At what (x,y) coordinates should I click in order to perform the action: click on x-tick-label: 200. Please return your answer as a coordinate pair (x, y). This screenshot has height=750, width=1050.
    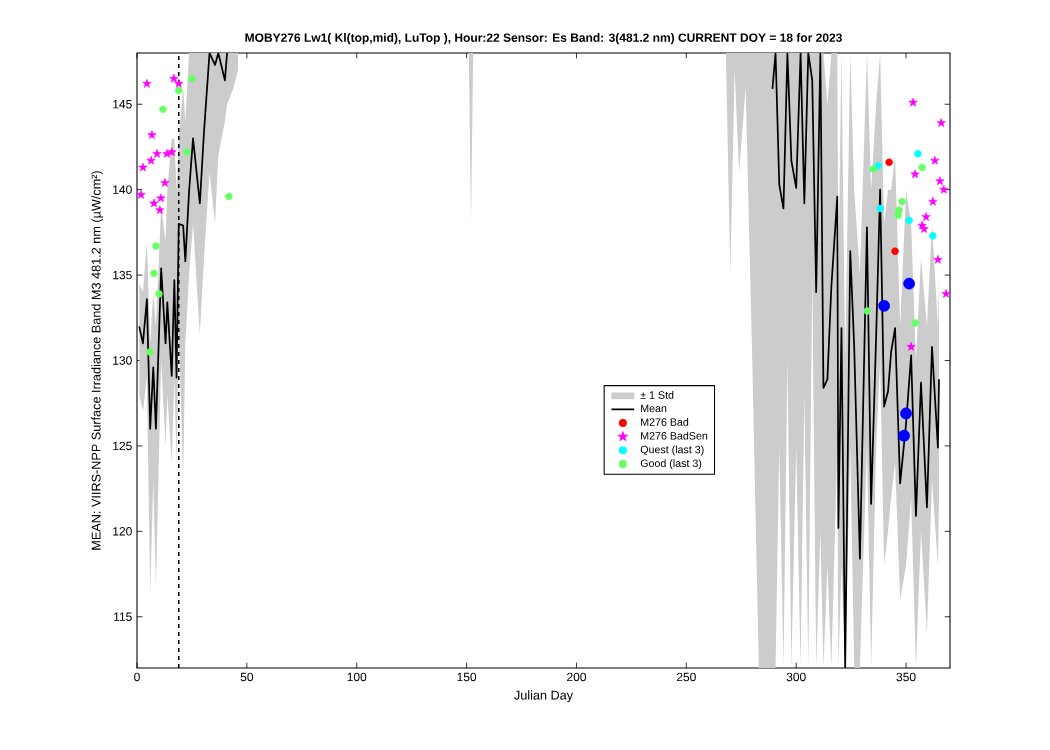
    Looking at the image, I should click on (577, 677).